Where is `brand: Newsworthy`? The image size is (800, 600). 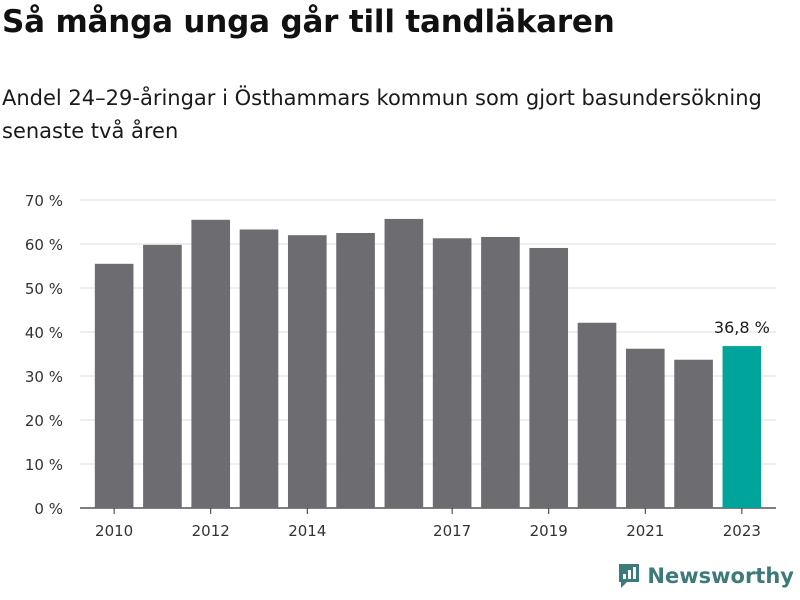 brand: Newsworthy is located at coordinates (705, 576).